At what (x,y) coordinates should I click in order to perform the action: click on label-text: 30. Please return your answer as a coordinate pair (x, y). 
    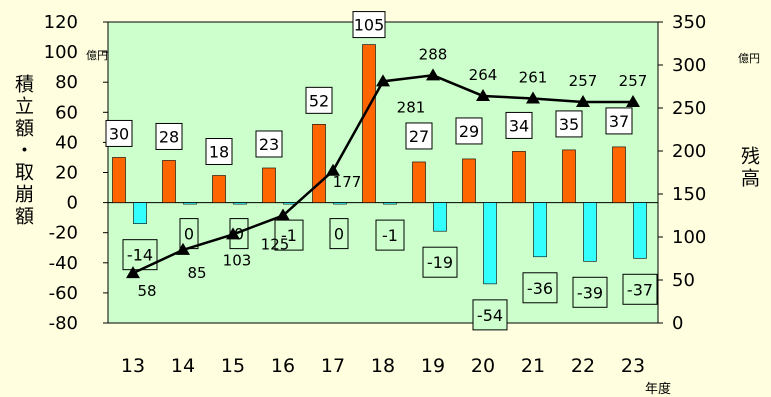
    Looking at the image, I should click on (119, 133).